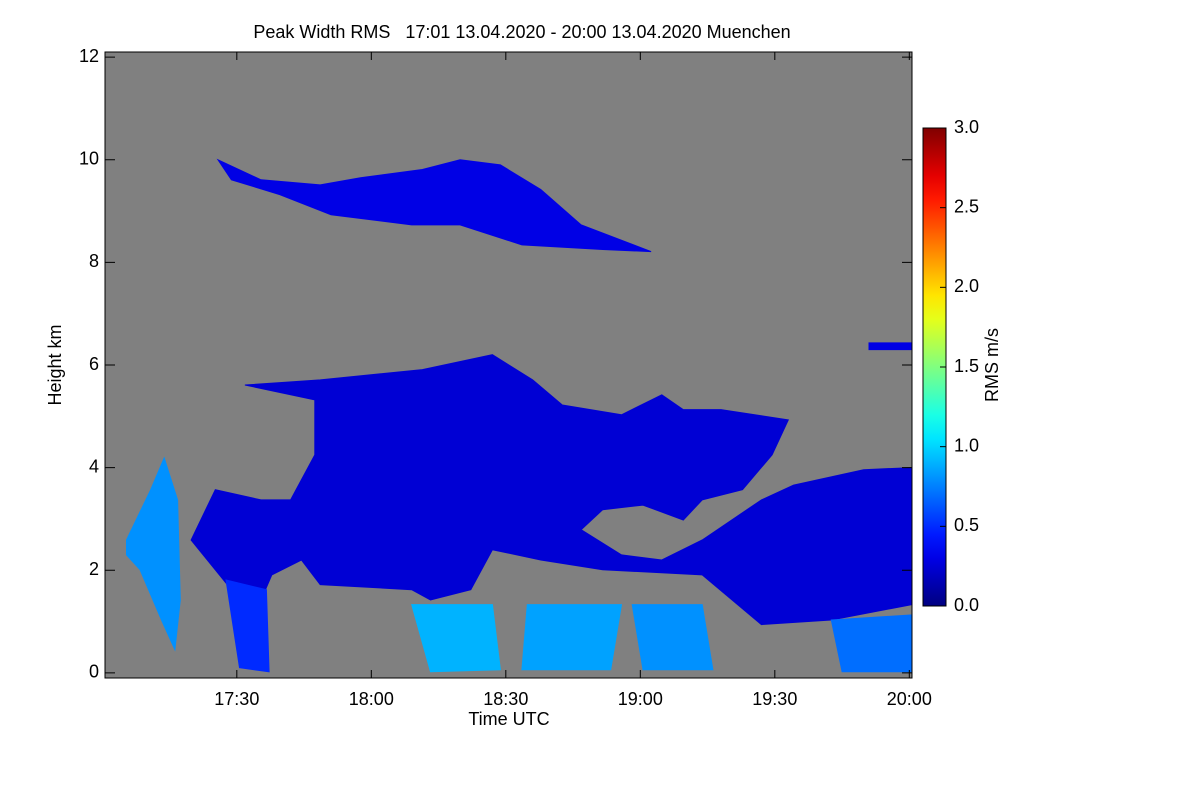 The height and width of the screenshot is (805, 1200). I want to click on y-tick-label: 10, so click(89, 159).